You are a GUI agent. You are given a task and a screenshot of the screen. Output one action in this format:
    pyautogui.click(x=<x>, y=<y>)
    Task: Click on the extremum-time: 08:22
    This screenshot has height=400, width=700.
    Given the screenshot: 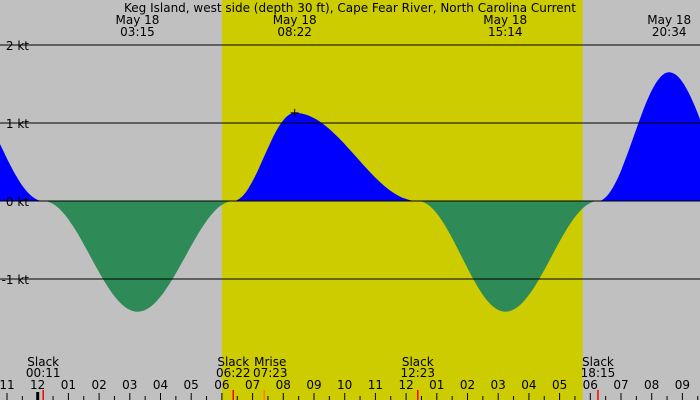 What is the action you would take?
    pyautogui.click(x=294, y=32)
    